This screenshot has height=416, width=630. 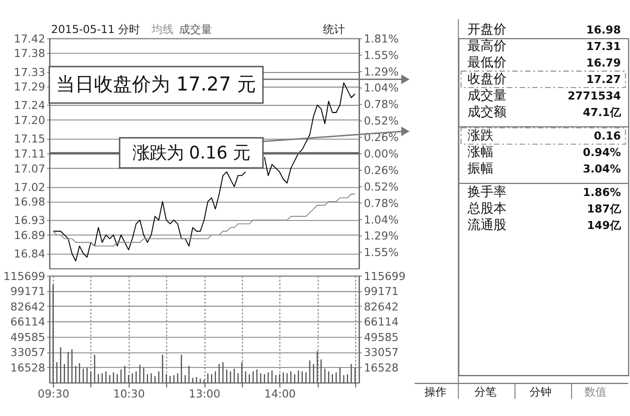 I want to click on text: 操作, so click(x=435, y=391).